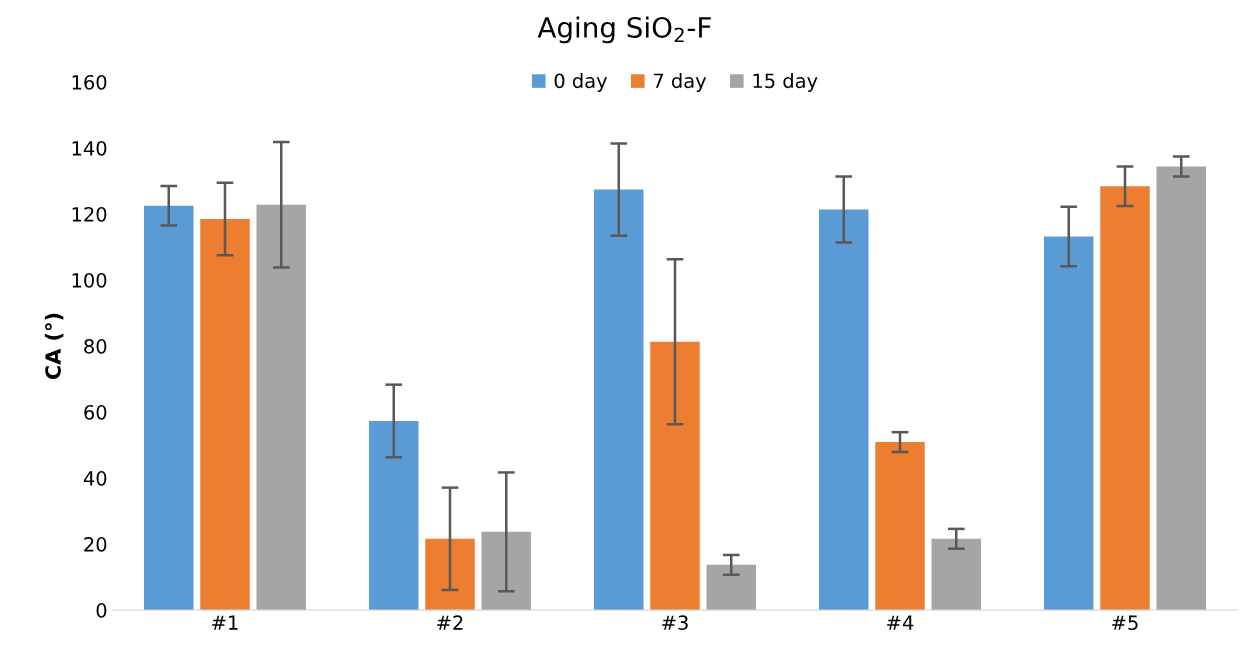  I want to click on chart-title: Aging SiO$_{2}$-F, so click(624, 30).